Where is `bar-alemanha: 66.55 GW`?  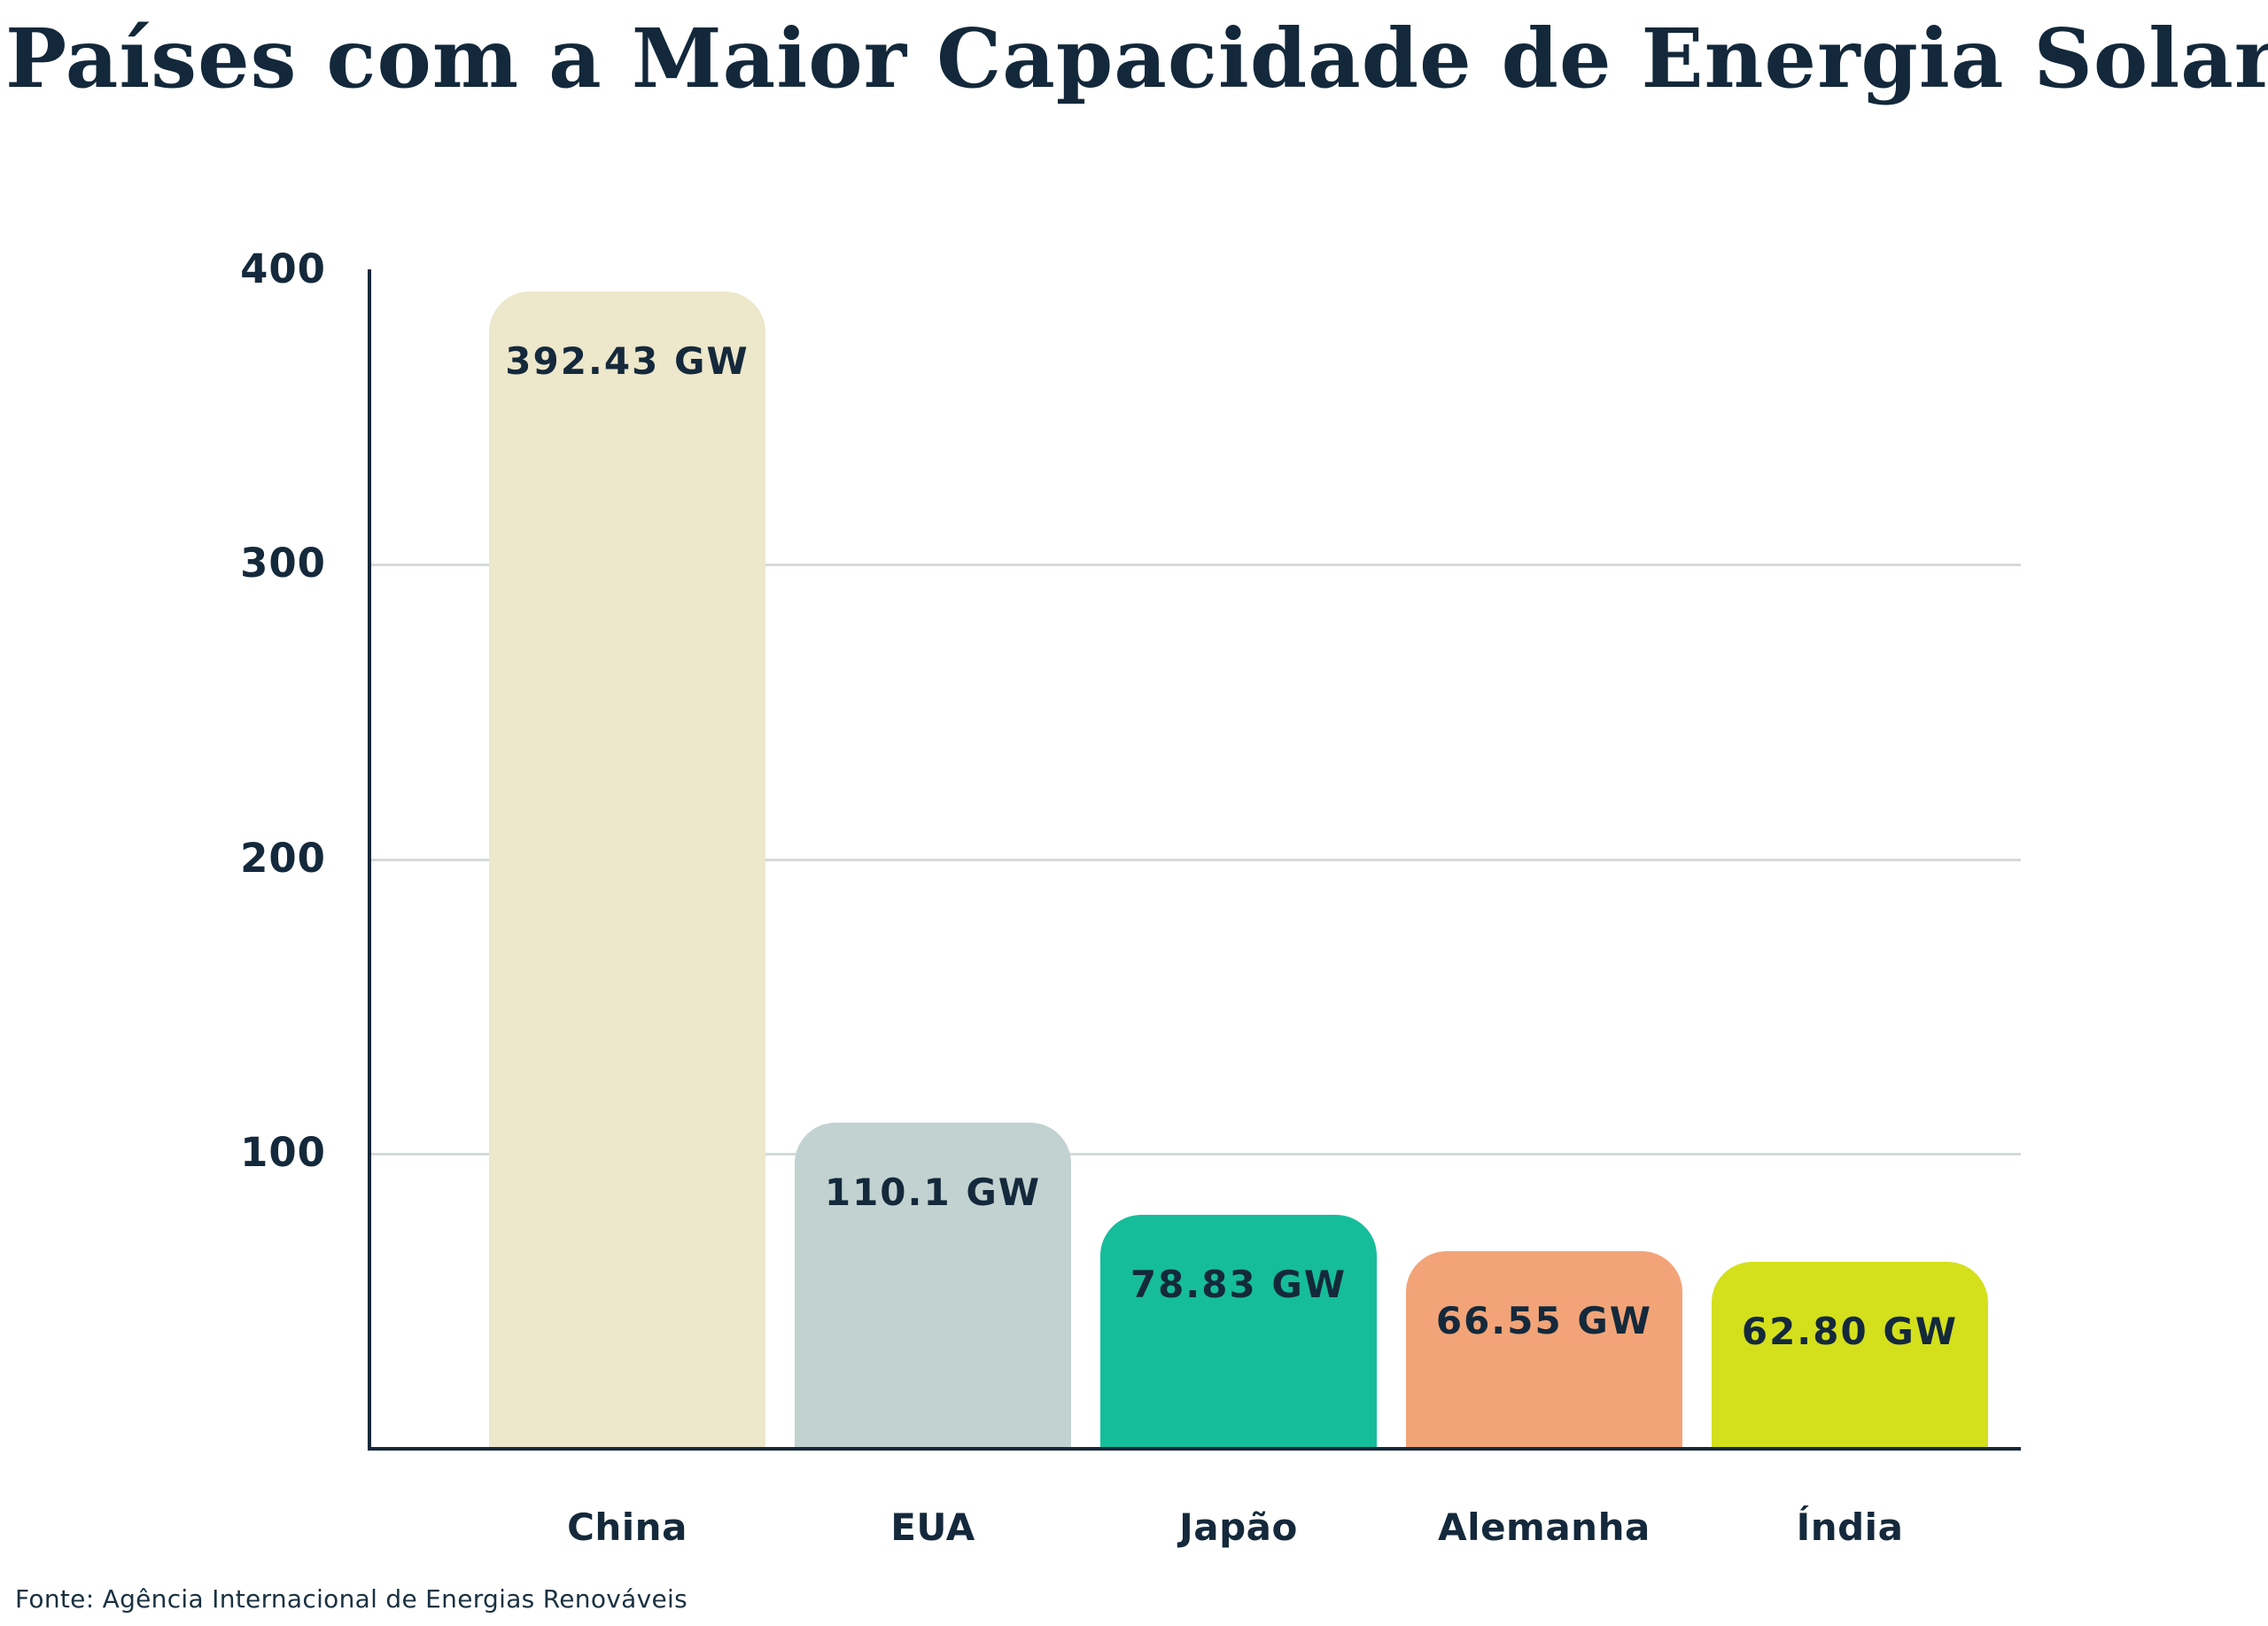
bar-alemanha: 66.55 GW is located at coordinates (1544, 1349).